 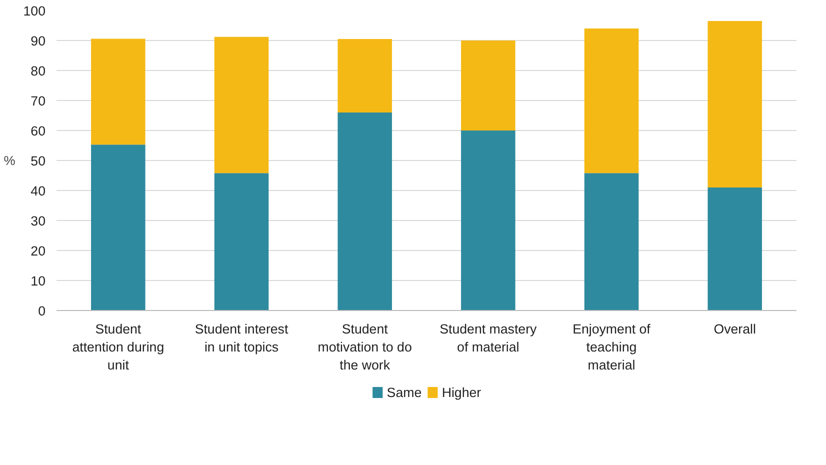 I want to click on x-tick-label: Student attention during unit, so click(x=118, y=347).